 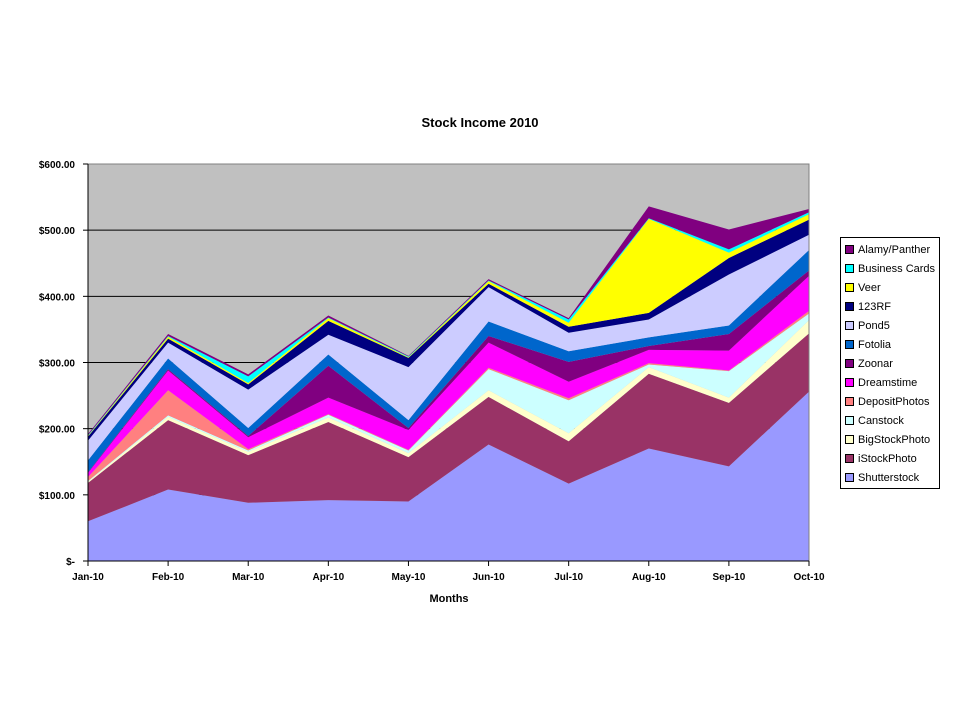 I want to click on chart-title: Stock Income 2010, so click(x=479, y=122).